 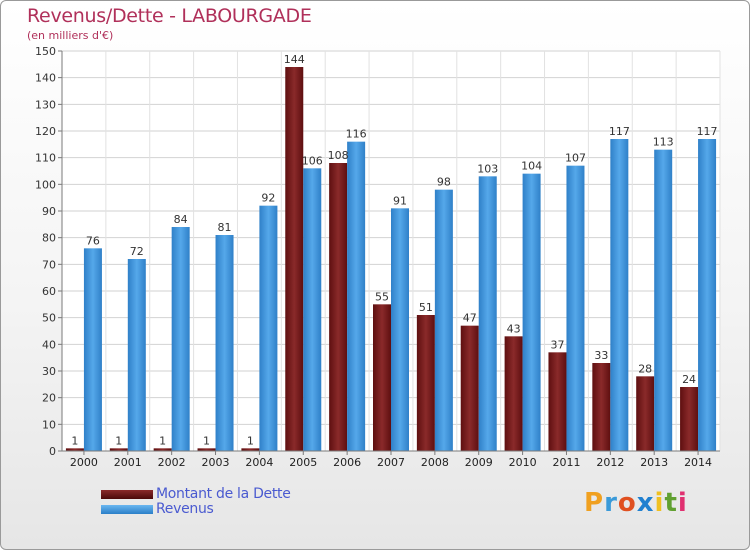 What do you see at coordinates (435, 462) in the screenshot?
I see `x-tick-label: 2008` at bounding box center [435, 462].